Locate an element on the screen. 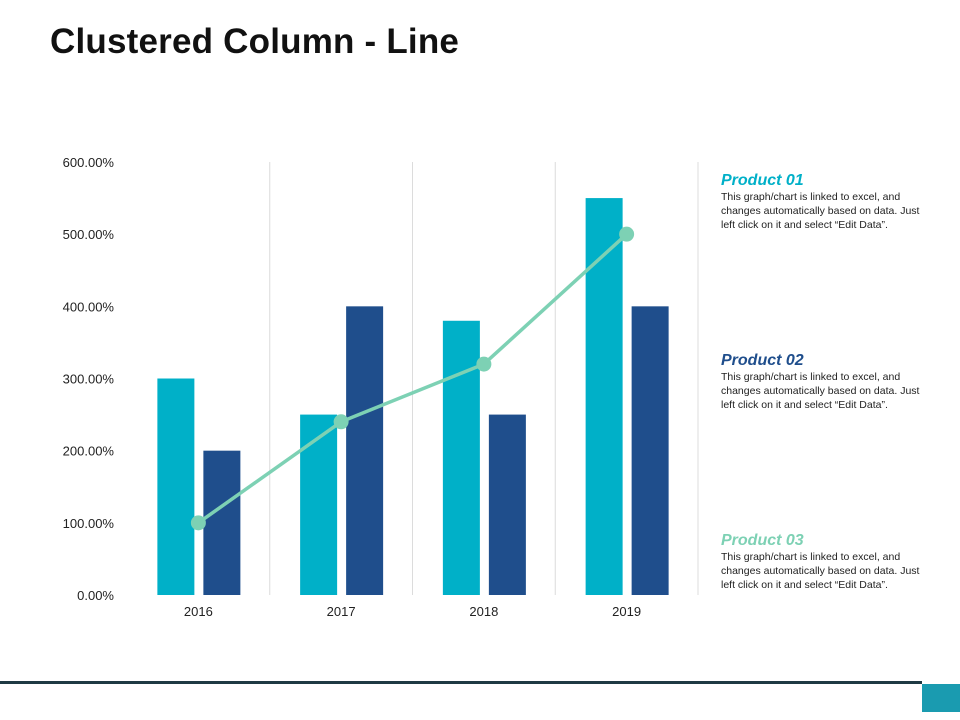  x-tick-label: 2019 is located at coordinates (626, 611).